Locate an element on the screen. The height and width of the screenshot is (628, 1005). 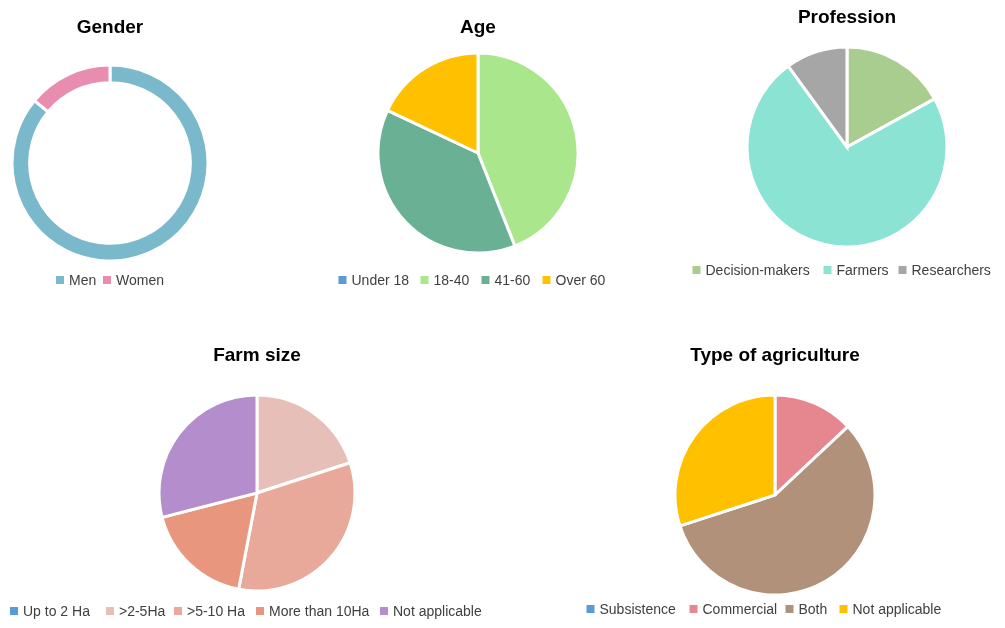
legend-label: Men is located at coordinates (83, 280).